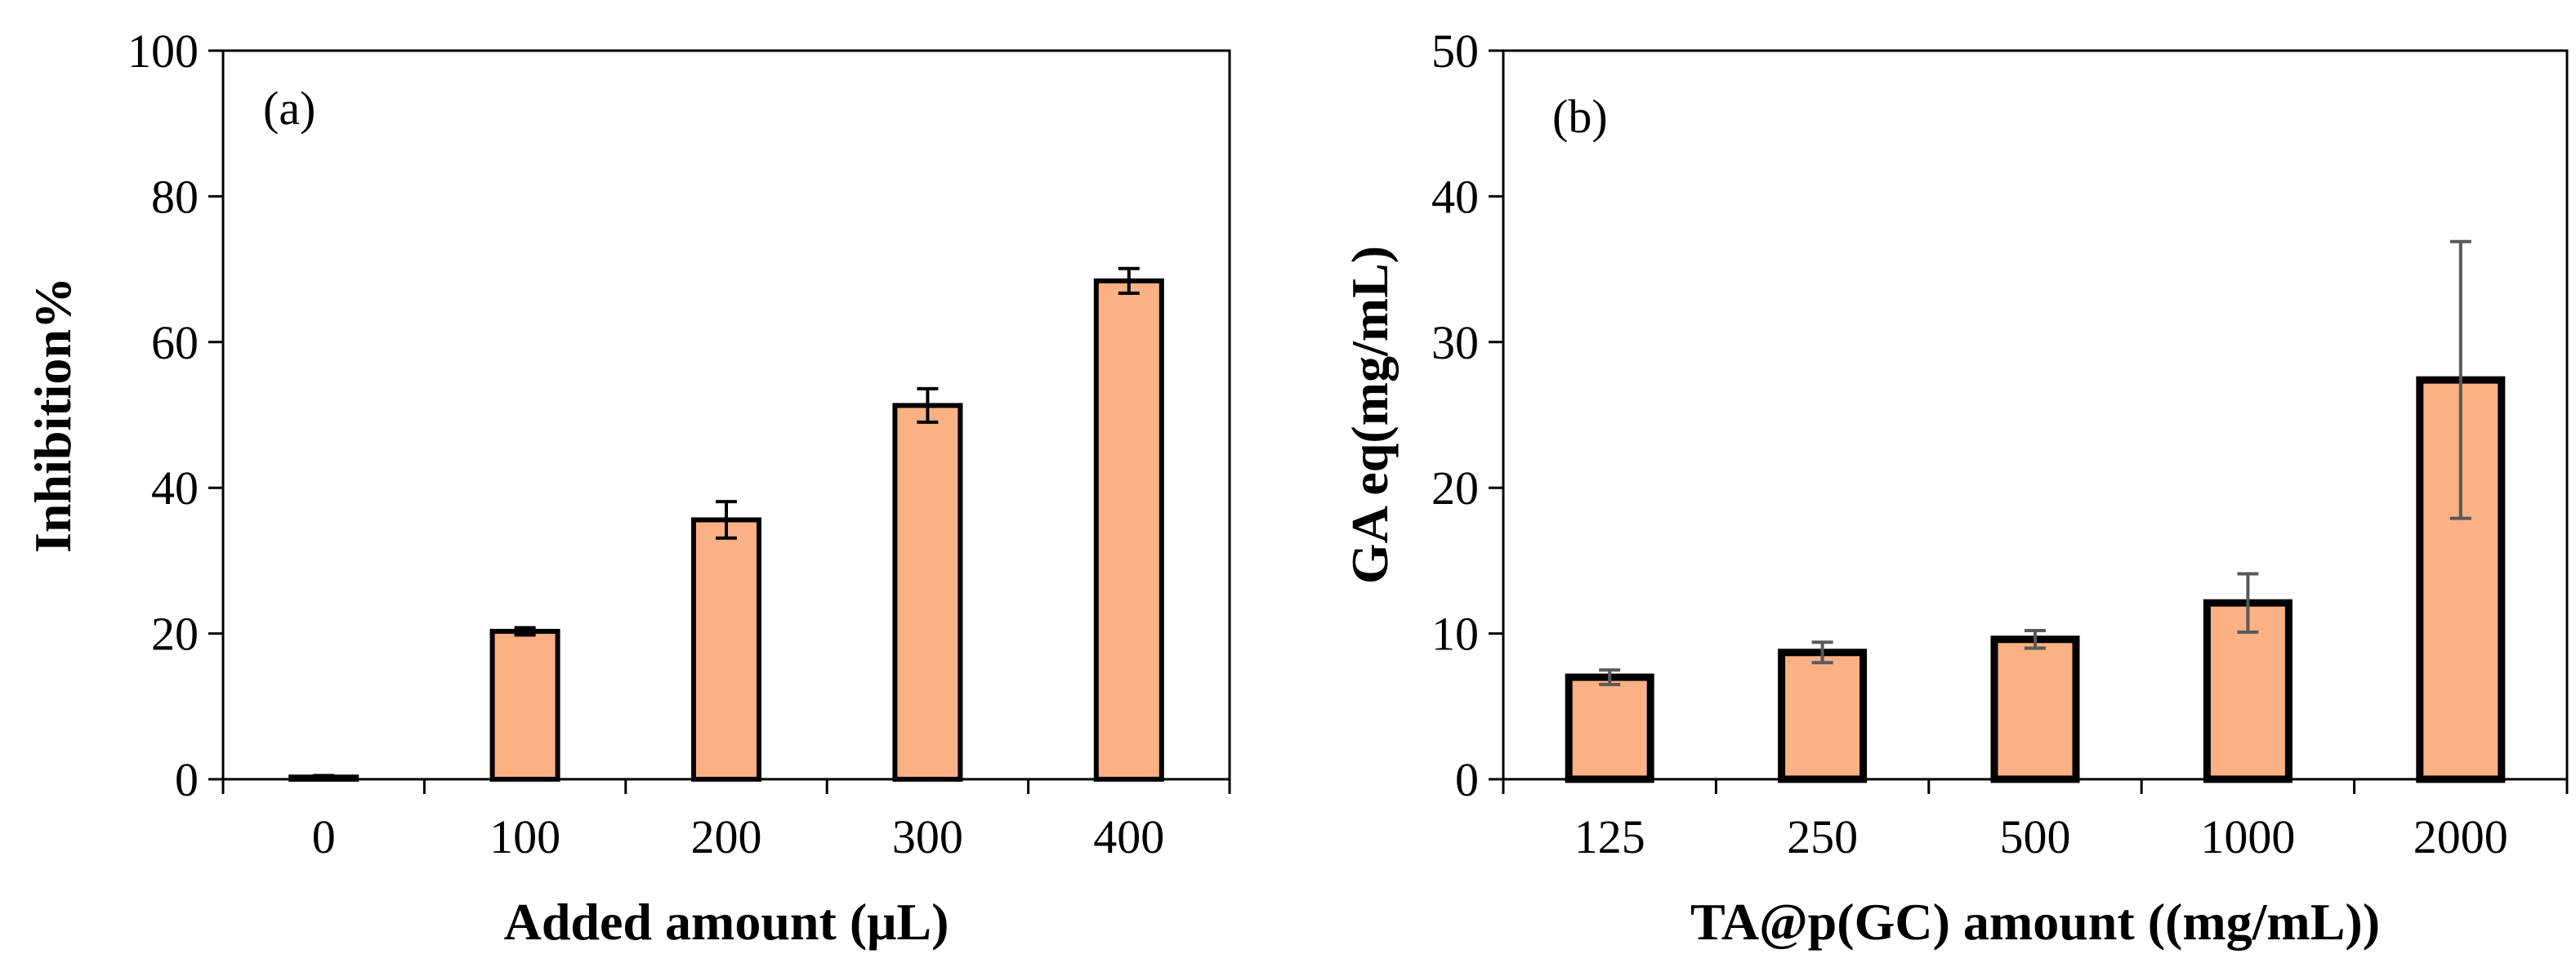  Describe the element at coordinates (727, 836) in the screenshot. I see `panel-a-x-tick-label-200: 200` at that location.